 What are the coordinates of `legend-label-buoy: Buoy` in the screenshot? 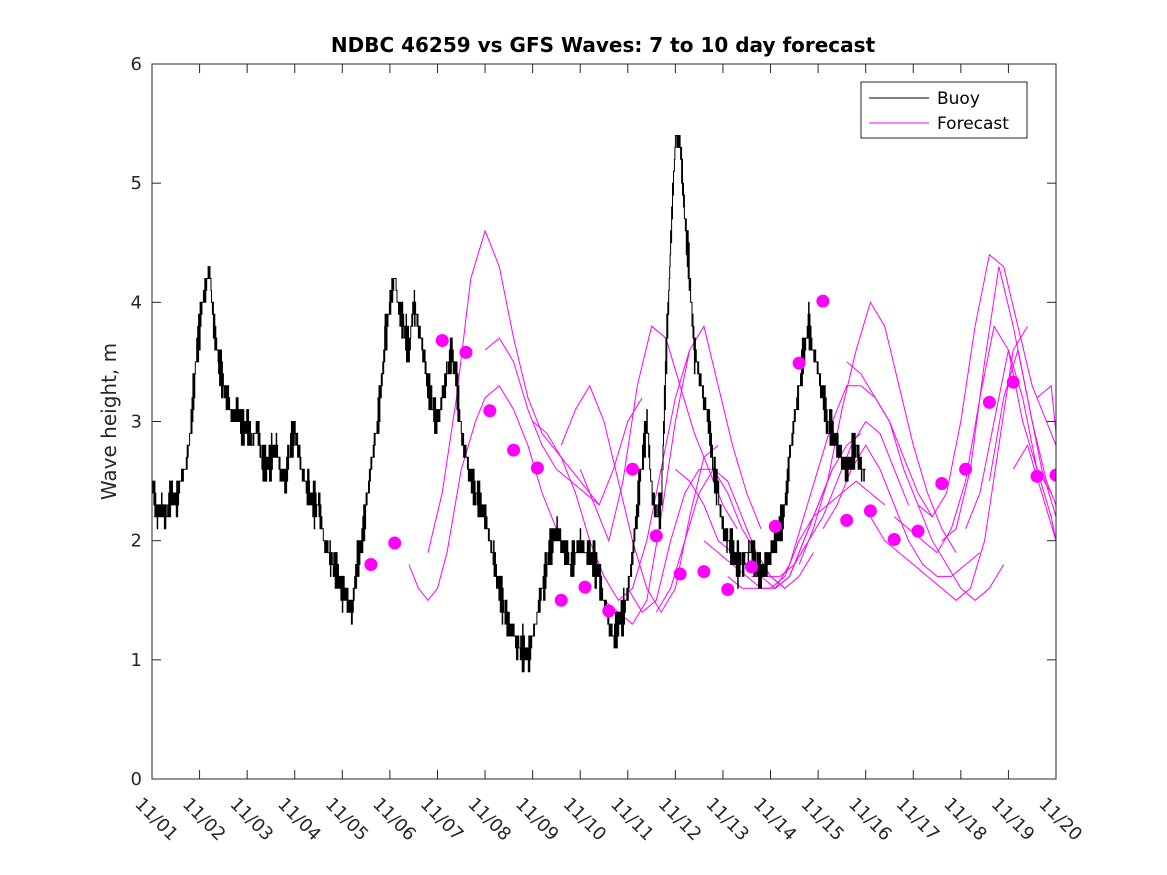 It's located at (958, 99).